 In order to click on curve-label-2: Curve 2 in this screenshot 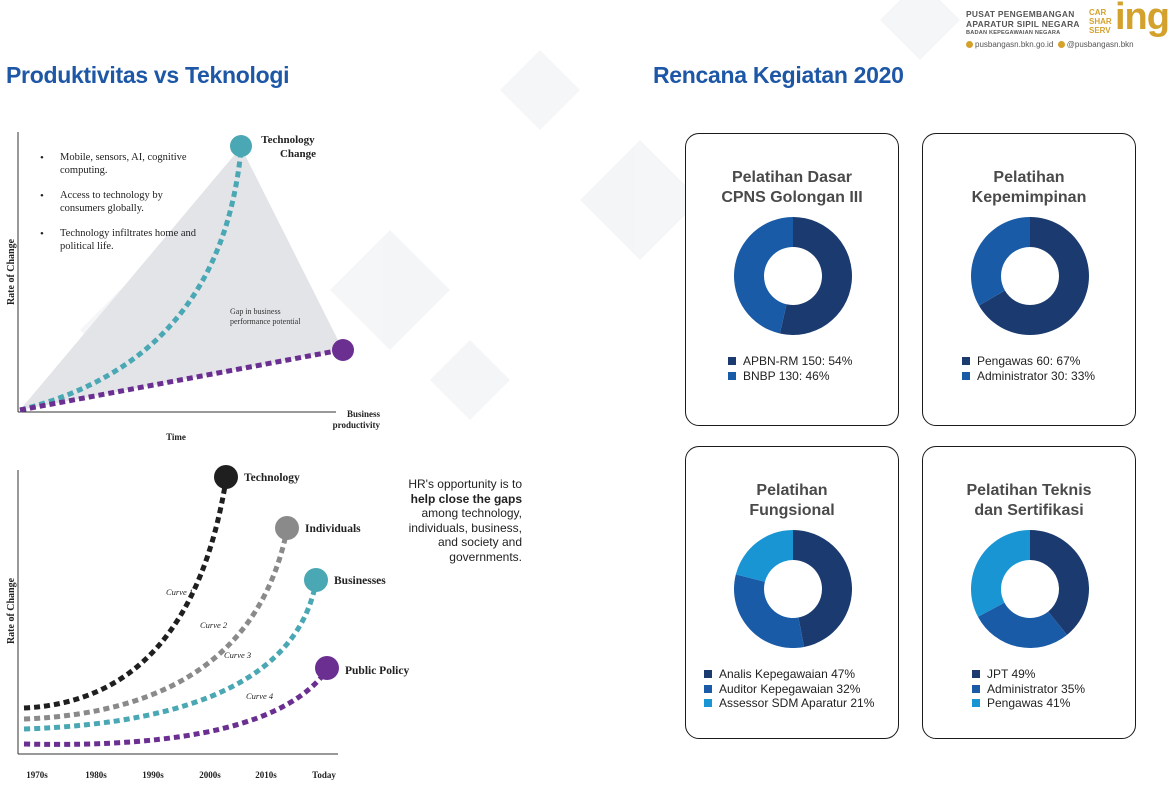, I will do `click(214, 625)`.